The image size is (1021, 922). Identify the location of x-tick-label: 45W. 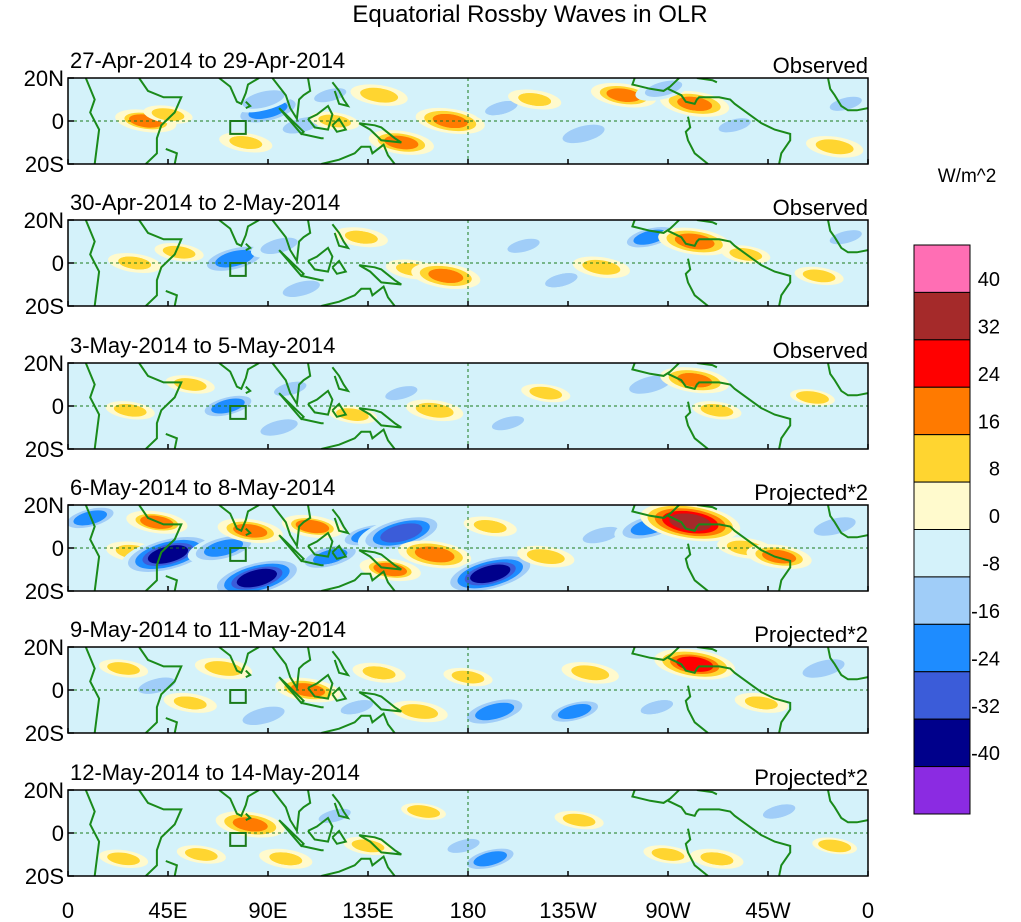
(767, 910).